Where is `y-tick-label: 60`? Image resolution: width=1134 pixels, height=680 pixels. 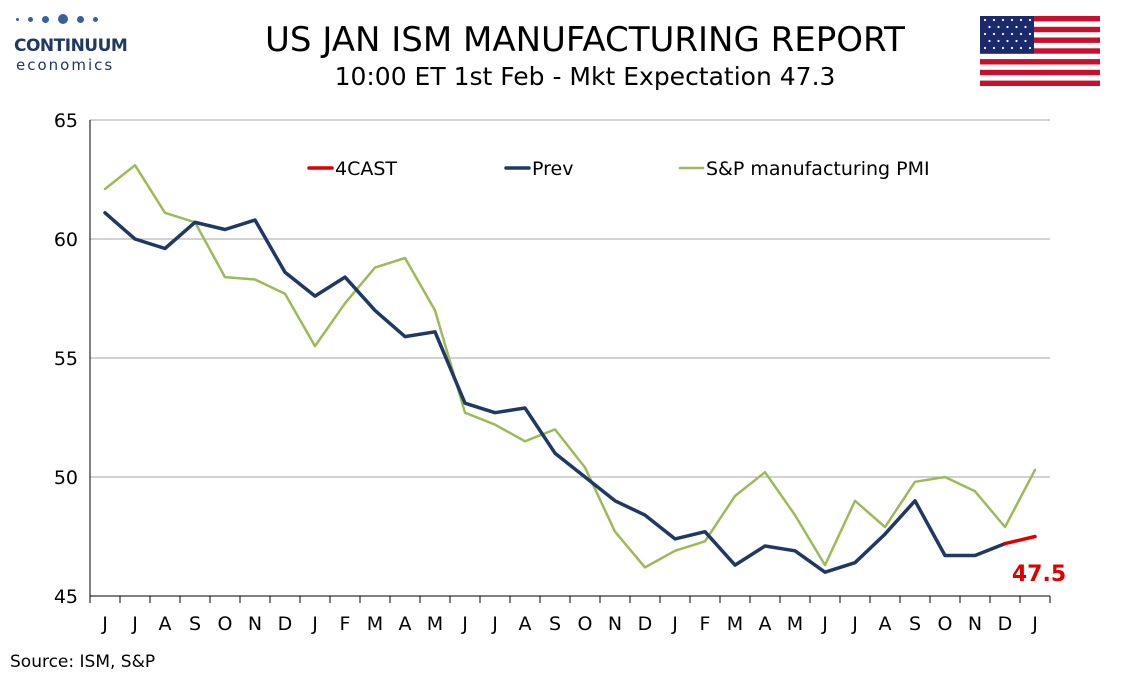 y-tick-label: 60 is located at coordinates (66, 240).